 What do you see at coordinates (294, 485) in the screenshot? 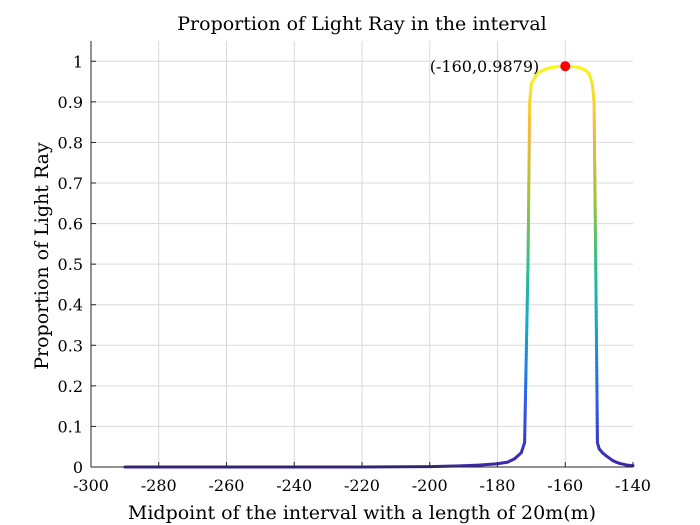
I see `x-tick-label-3: -240` at bounding box center [294, 485].